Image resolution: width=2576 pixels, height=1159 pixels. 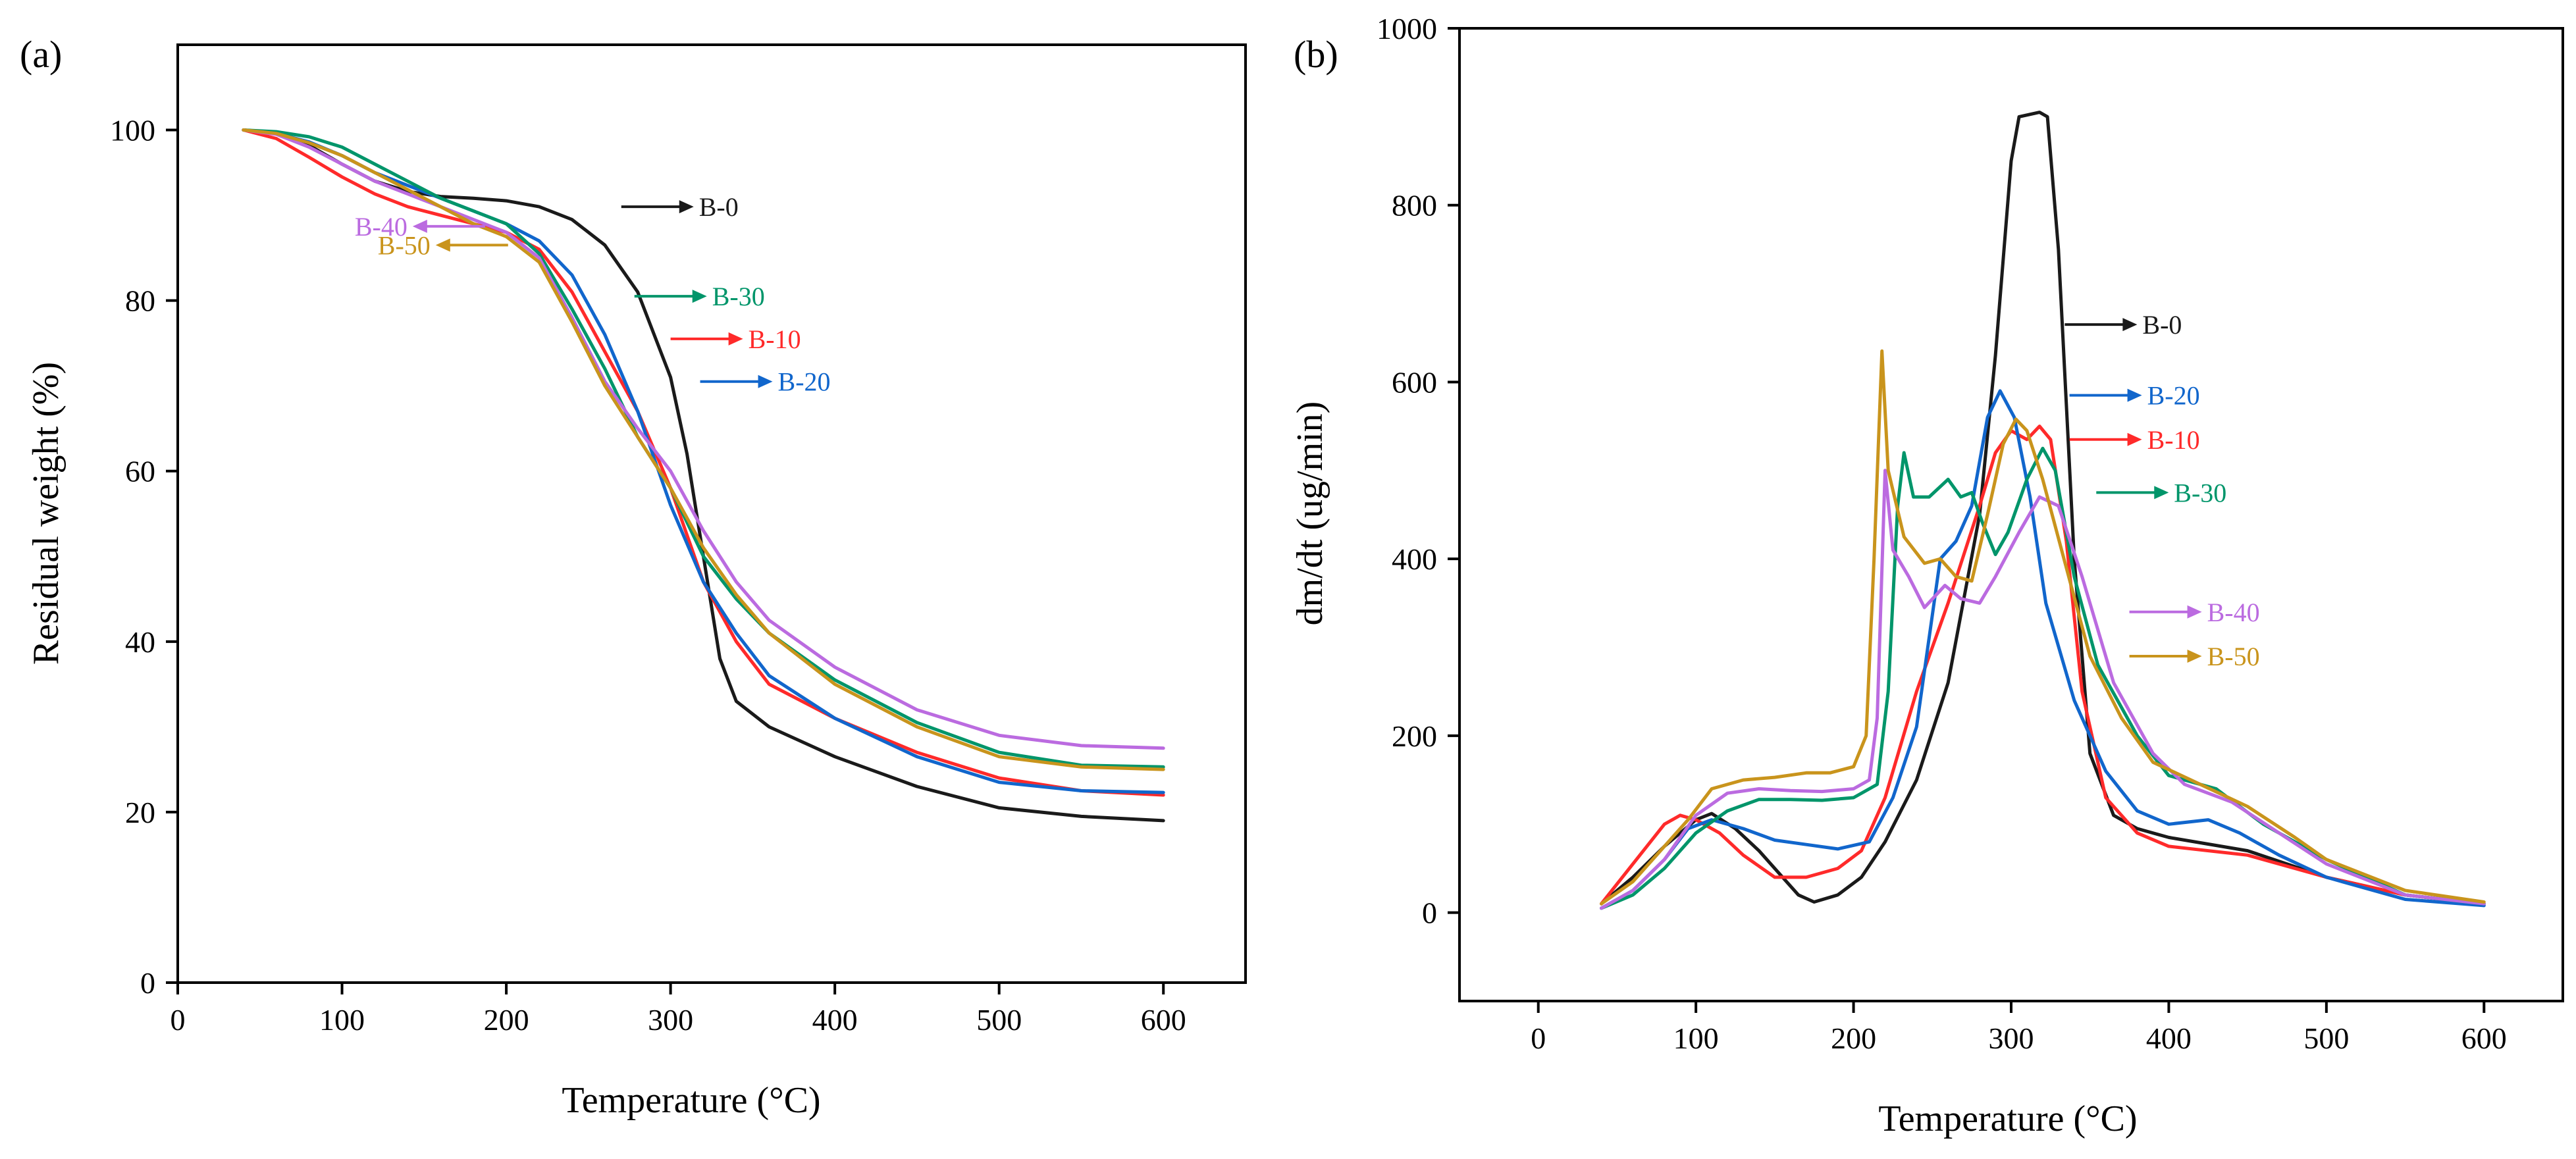 What do you see at coordinates (1316, 54) in the screenshot?
I see `chart-b-panel-label: (b)` at bounding box center [1316, 54].